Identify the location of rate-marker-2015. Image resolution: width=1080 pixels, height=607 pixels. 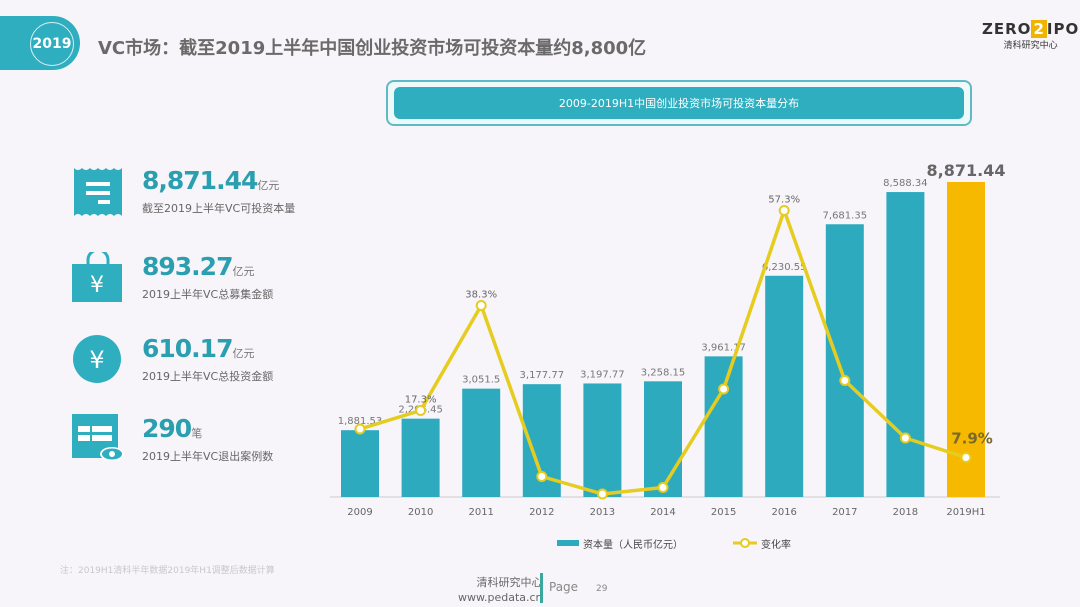
(724, 389).